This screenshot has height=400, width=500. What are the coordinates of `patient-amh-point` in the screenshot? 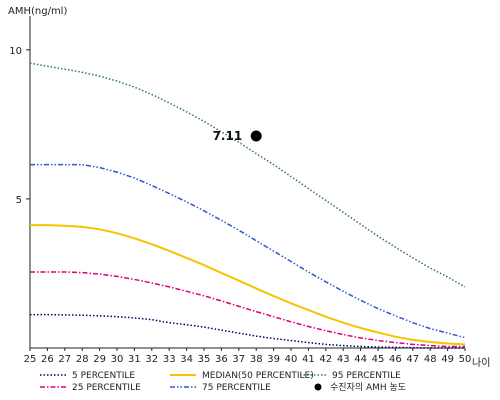 It's located at (256, 136).